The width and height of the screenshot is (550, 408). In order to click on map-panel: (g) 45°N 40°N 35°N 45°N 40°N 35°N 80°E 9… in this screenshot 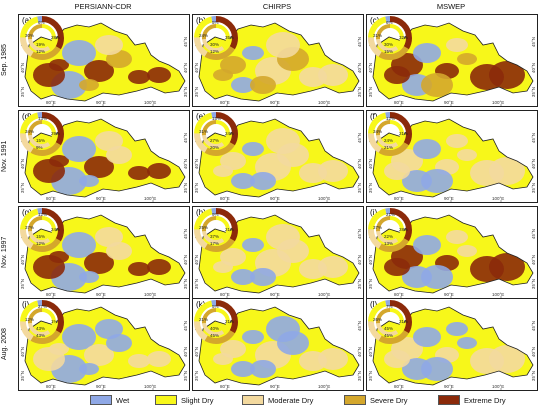, I will do `click(104, 252)`.